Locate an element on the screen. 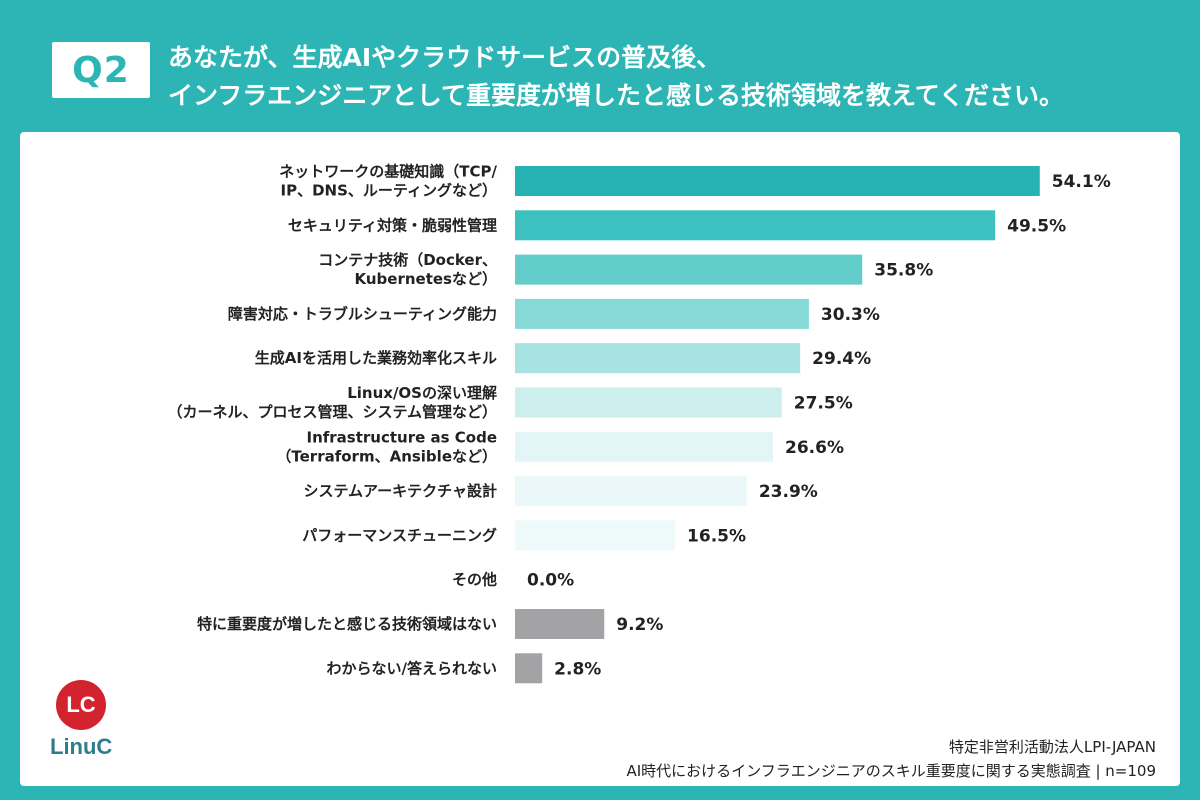 The height and width of the screenshot is (800, 1200). question-title-line-1: あなたが、生成AIやクラウドサービスの普及後、 is located at coordinates (445, 57).